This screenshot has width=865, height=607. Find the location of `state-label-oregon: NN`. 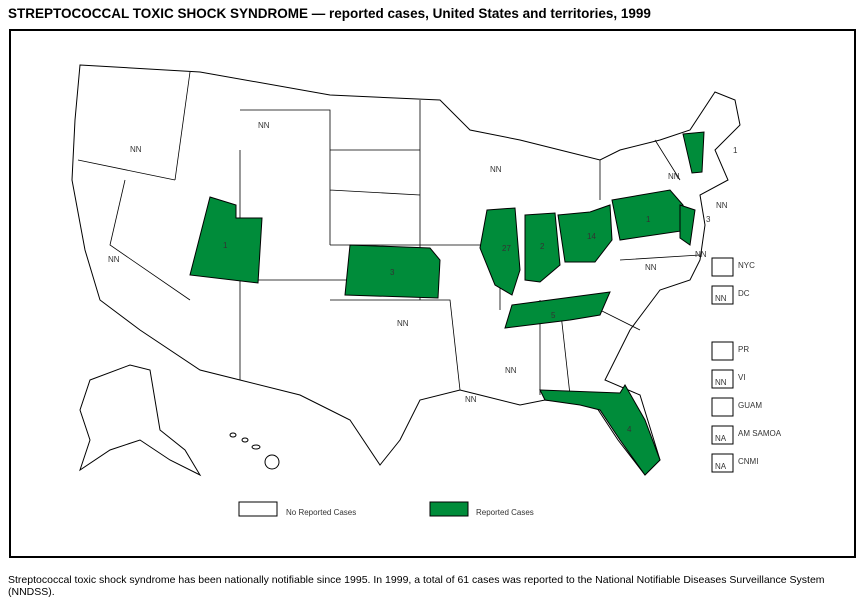

state-label-oregon: NN is located at coordinates (136, 149).